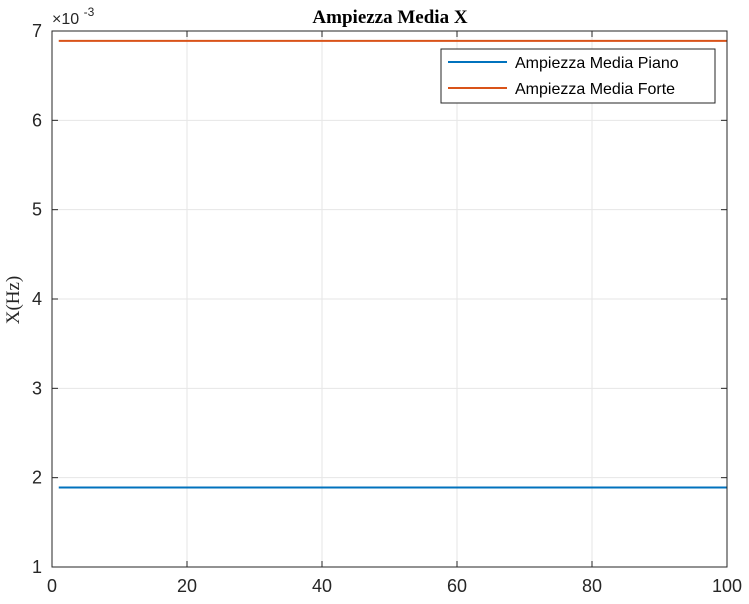 The height and width of the screenshot is (604, 749). I want to click on y-axis-label: X(Hz), so click(13, 300).